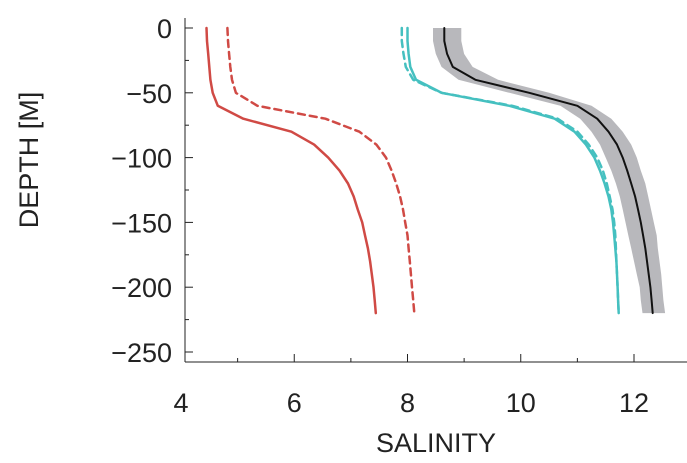 The image size is (687, 463). What do you see at coordinates (164, 29) in the screenshot?
I see `y-tick-label: 0` at bounding box center [164, 29].